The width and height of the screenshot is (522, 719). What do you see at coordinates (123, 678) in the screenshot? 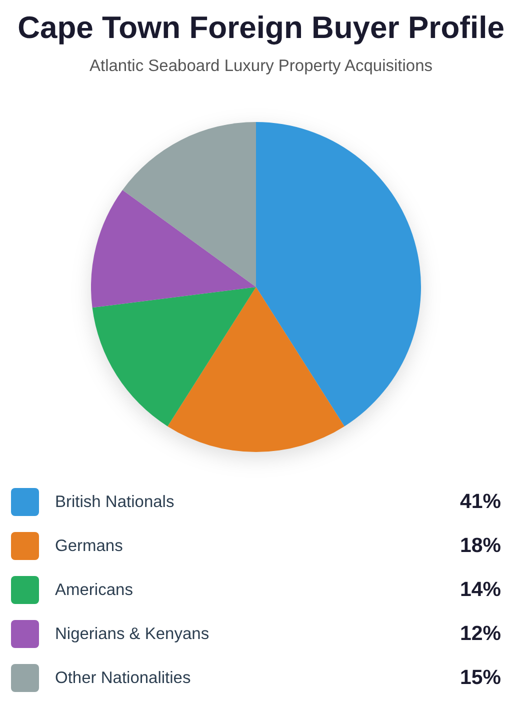
I see `legend-label: Other Nationalities` at bounding box center [123, 678].